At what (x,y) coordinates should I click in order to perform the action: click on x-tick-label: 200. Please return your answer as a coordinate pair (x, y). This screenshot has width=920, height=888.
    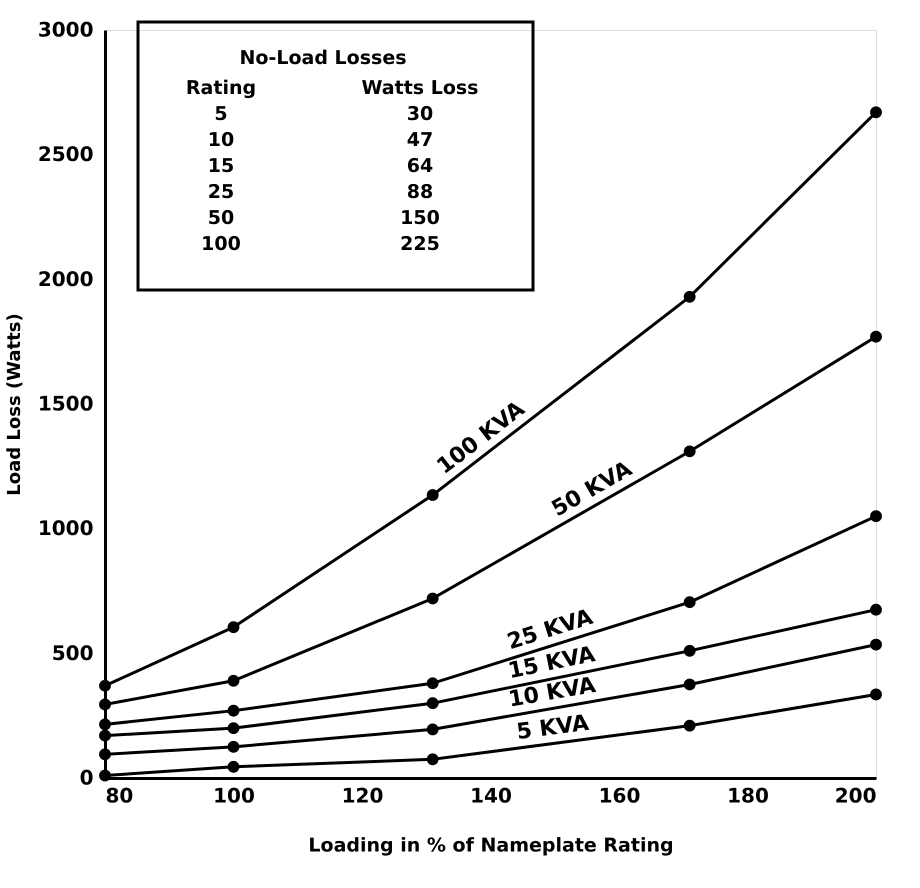
    Looking at the image, I should click on (855, 796).